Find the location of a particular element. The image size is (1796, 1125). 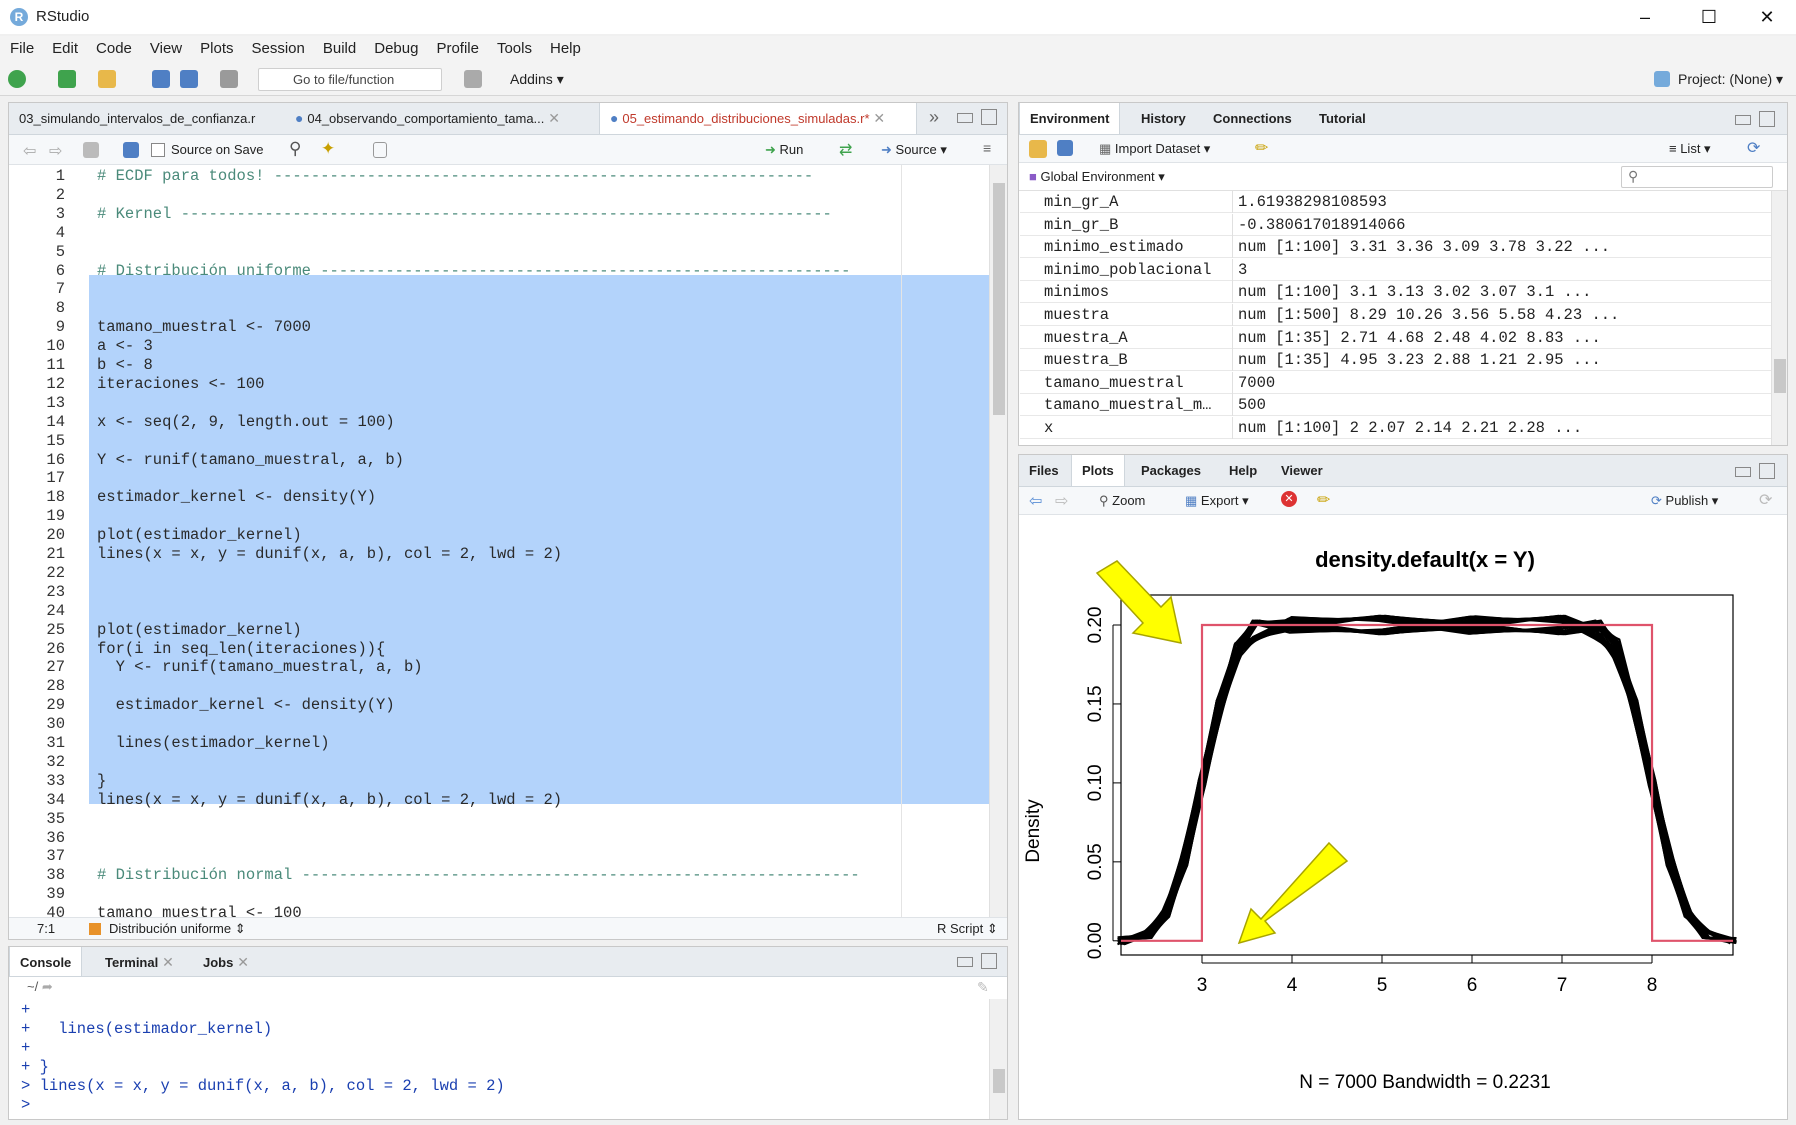

search-icon: ⚲ is located at coordinates (295, 148).